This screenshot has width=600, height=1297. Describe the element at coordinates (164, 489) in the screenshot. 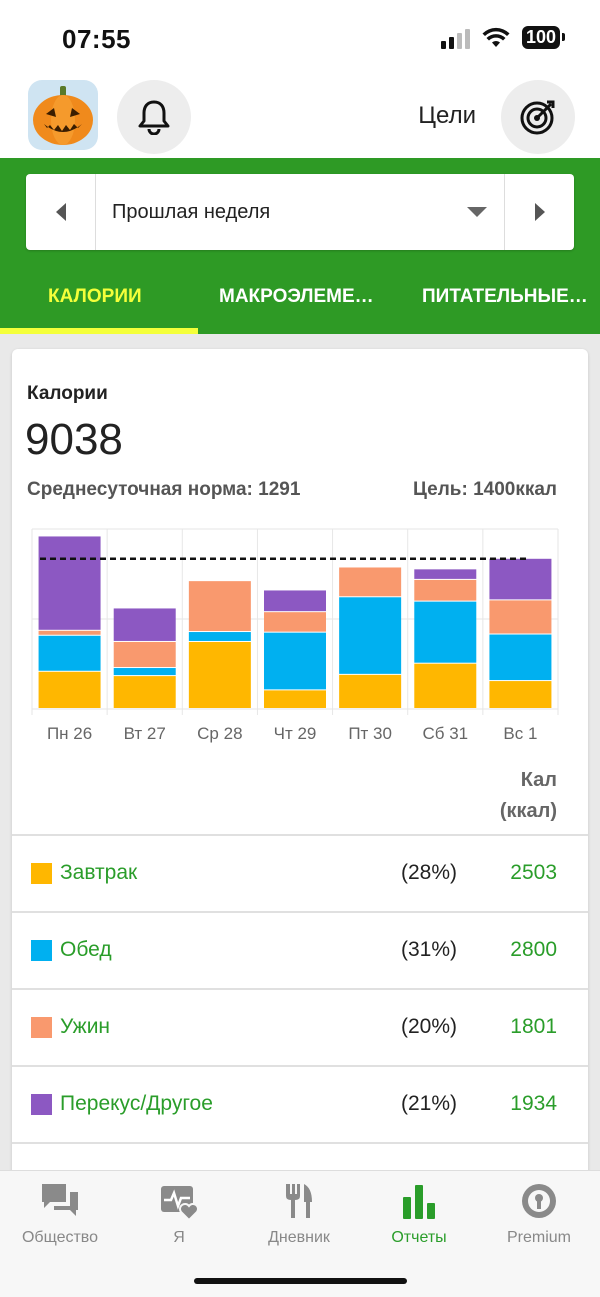

I see `daily-average: Среднесуточная норма: 1291` at that location.